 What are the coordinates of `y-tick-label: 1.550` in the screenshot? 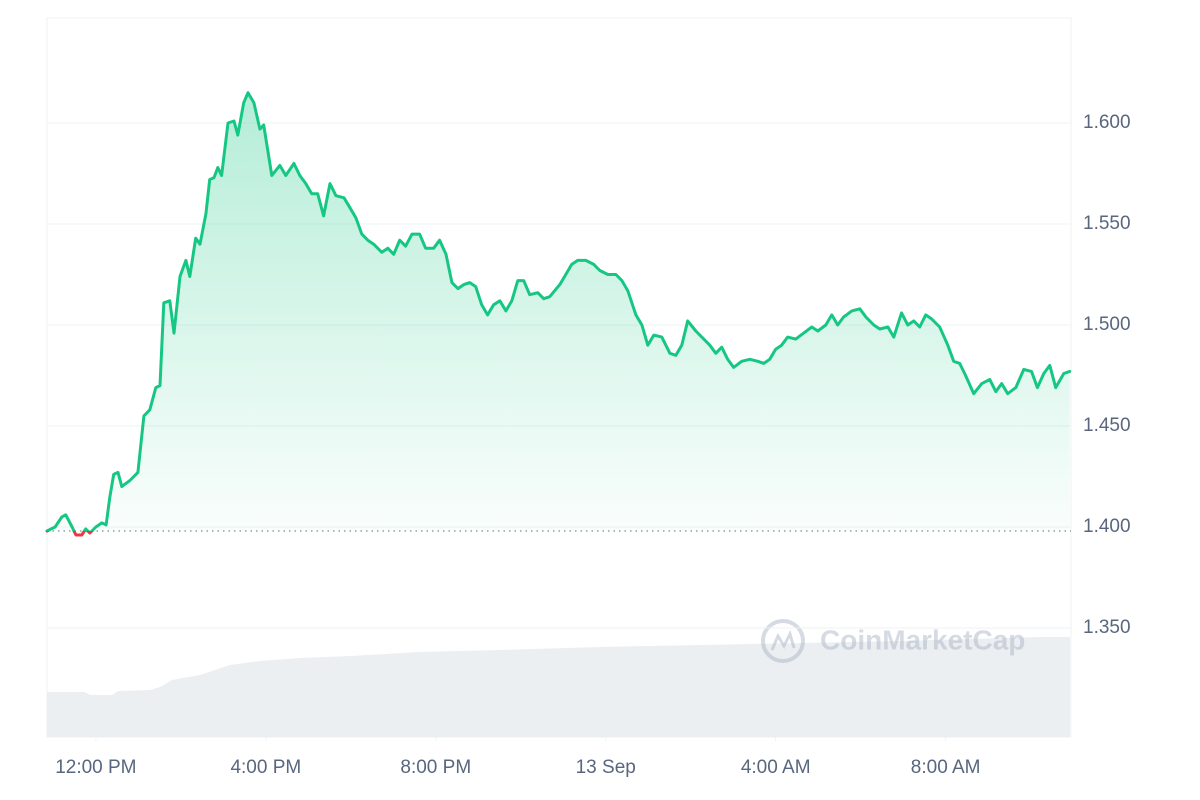 It's located at (1107, 223).